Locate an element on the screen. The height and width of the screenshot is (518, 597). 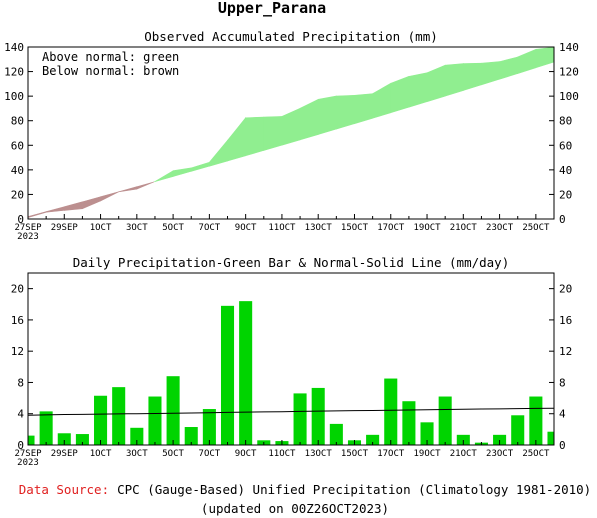
y-tick-label-right: 120 is located at coordinates (569, 72).